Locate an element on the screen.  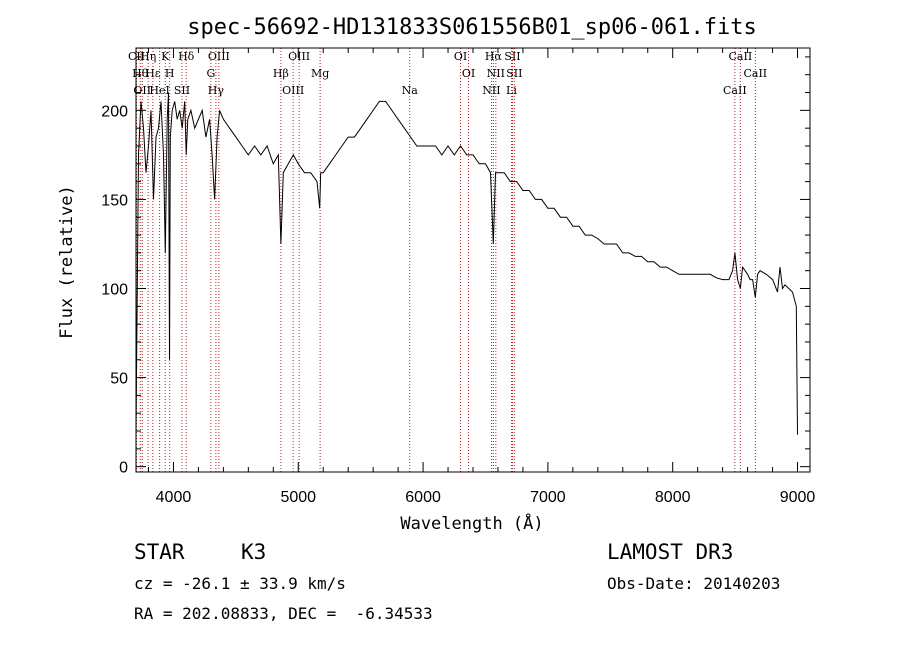
x-tick-label: 4000 is located at coordinates (174, 497).